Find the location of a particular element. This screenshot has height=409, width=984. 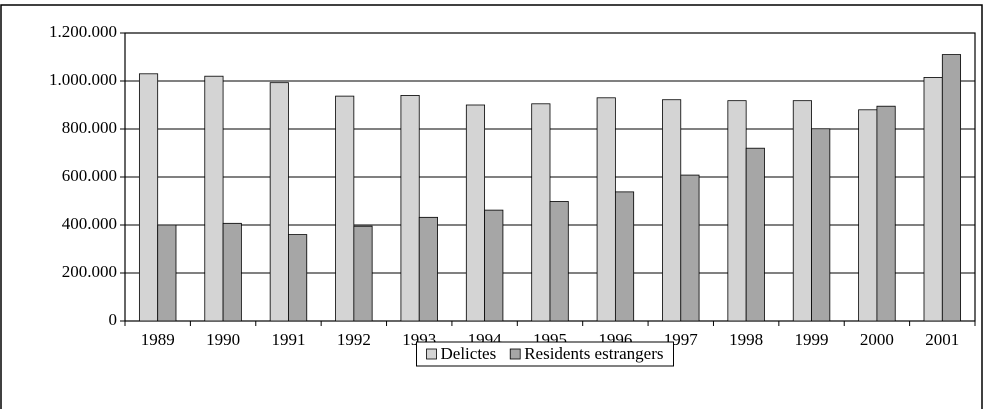

y-tick-label: 1.000.000 is located at coordinates (83, 79).